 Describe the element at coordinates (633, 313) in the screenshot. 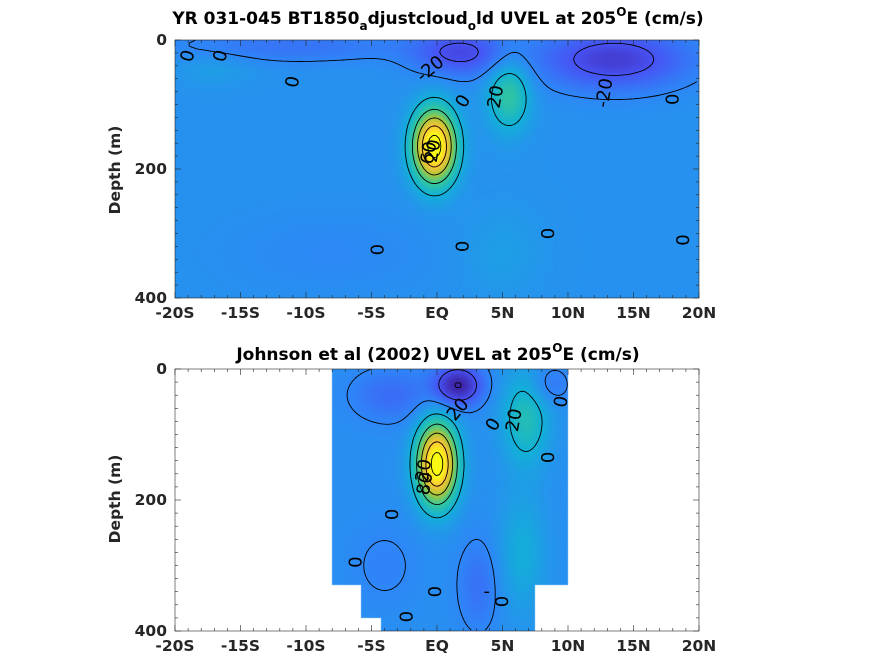

I see `top-x-tick-label: 15N` at that location.